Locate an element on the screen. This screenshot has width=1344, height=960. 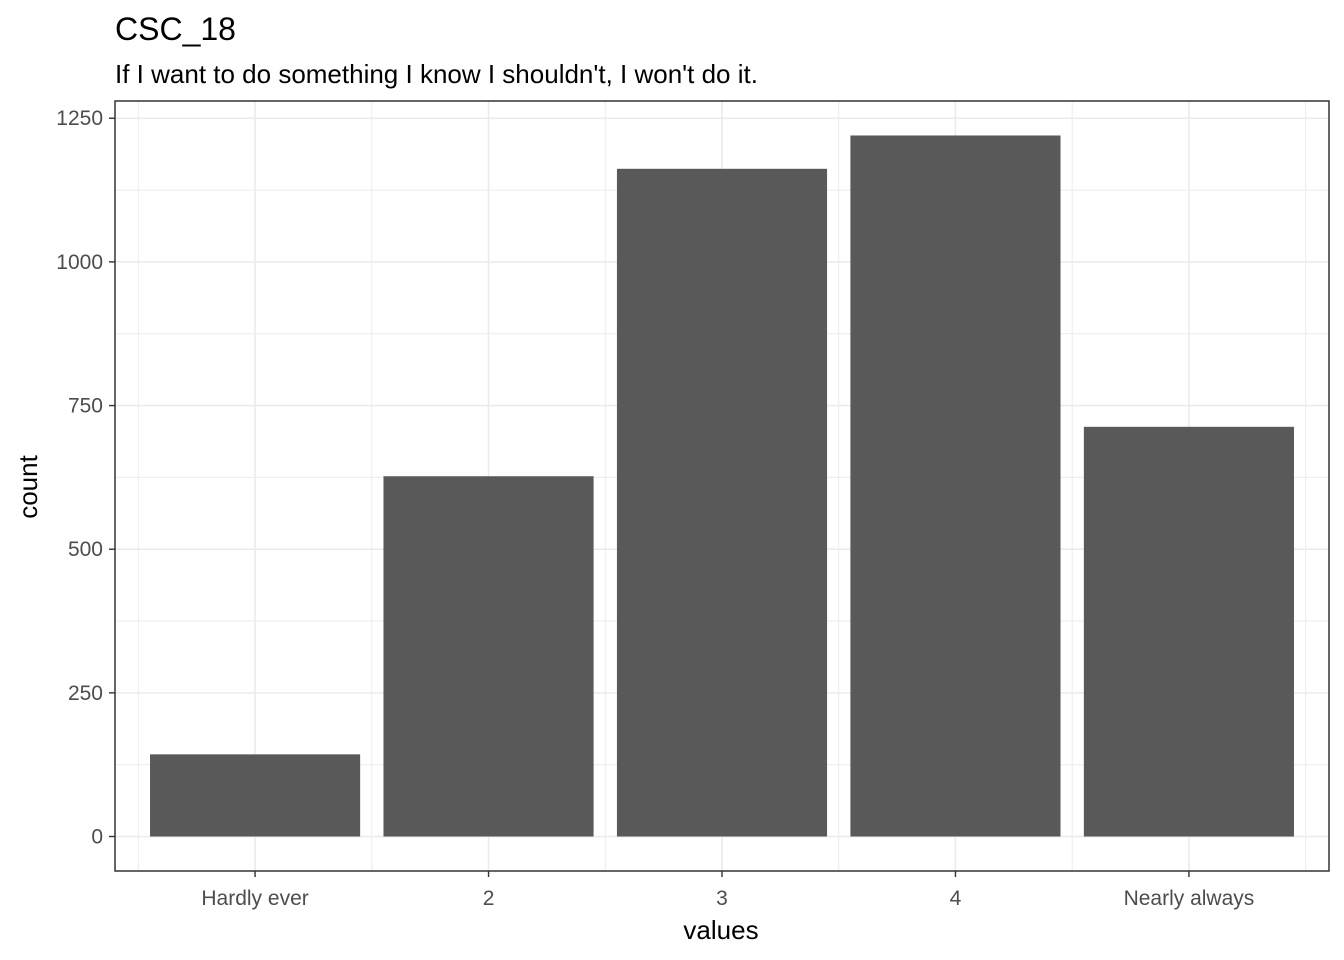
x-tick-label: Hardly ever is located at coordinates (254, 898).